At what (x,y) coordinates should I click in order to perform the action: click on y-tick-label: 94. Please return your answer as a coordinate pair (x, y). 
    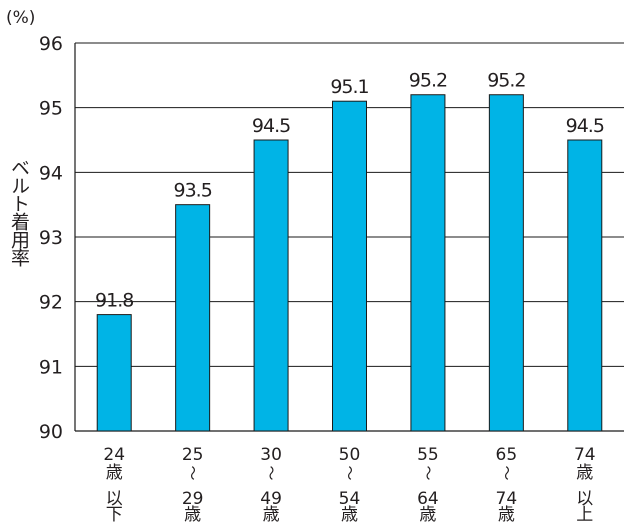
    Looking at the image, I should click on (51, 173).